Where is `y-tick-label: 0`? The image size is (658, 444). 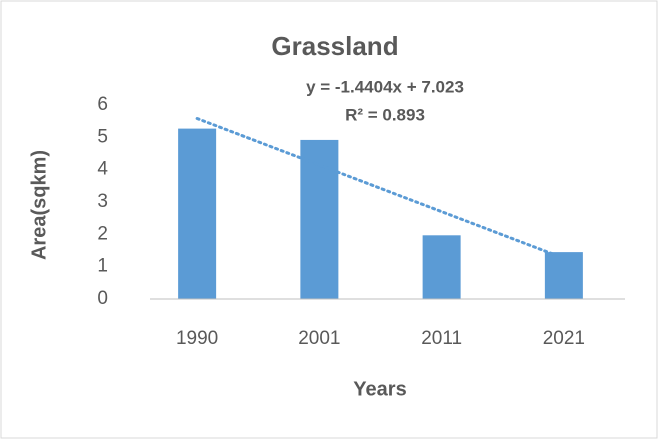 y-tick-label: 0 is located at coordinates (102, 298).